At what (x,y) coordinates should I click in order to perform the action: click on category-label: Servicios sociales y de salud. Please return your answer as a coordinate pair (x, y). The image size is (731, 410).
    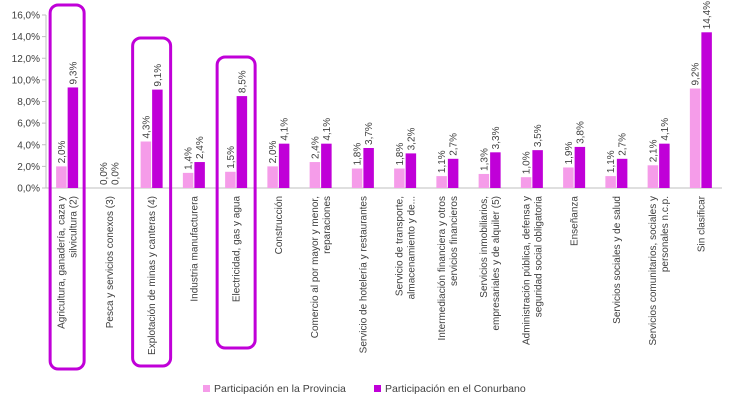
    Looking at the image, I should click on (617, 260).